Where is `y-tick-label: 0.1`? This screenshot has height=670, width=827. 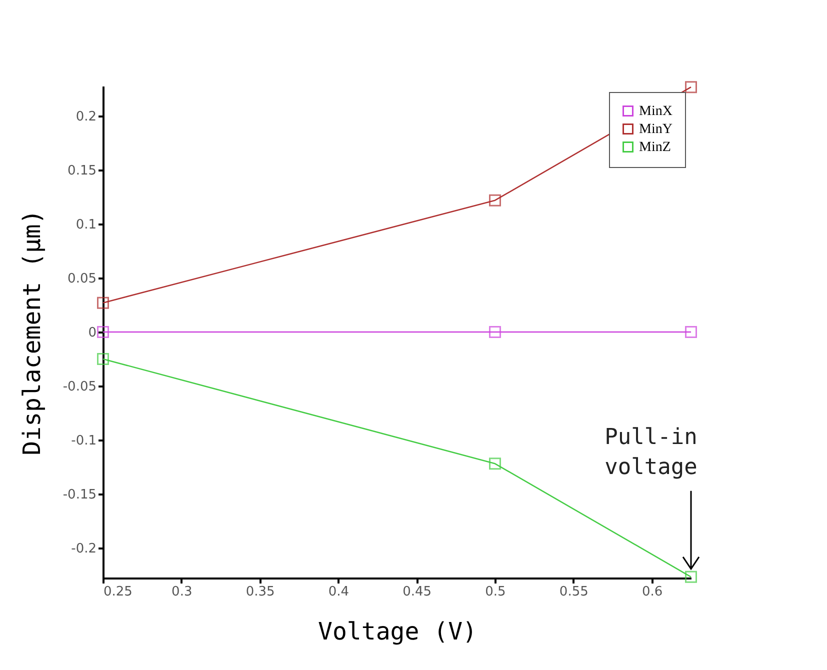 y-tick-label: 0.1 is located at coordinates (86, 225).